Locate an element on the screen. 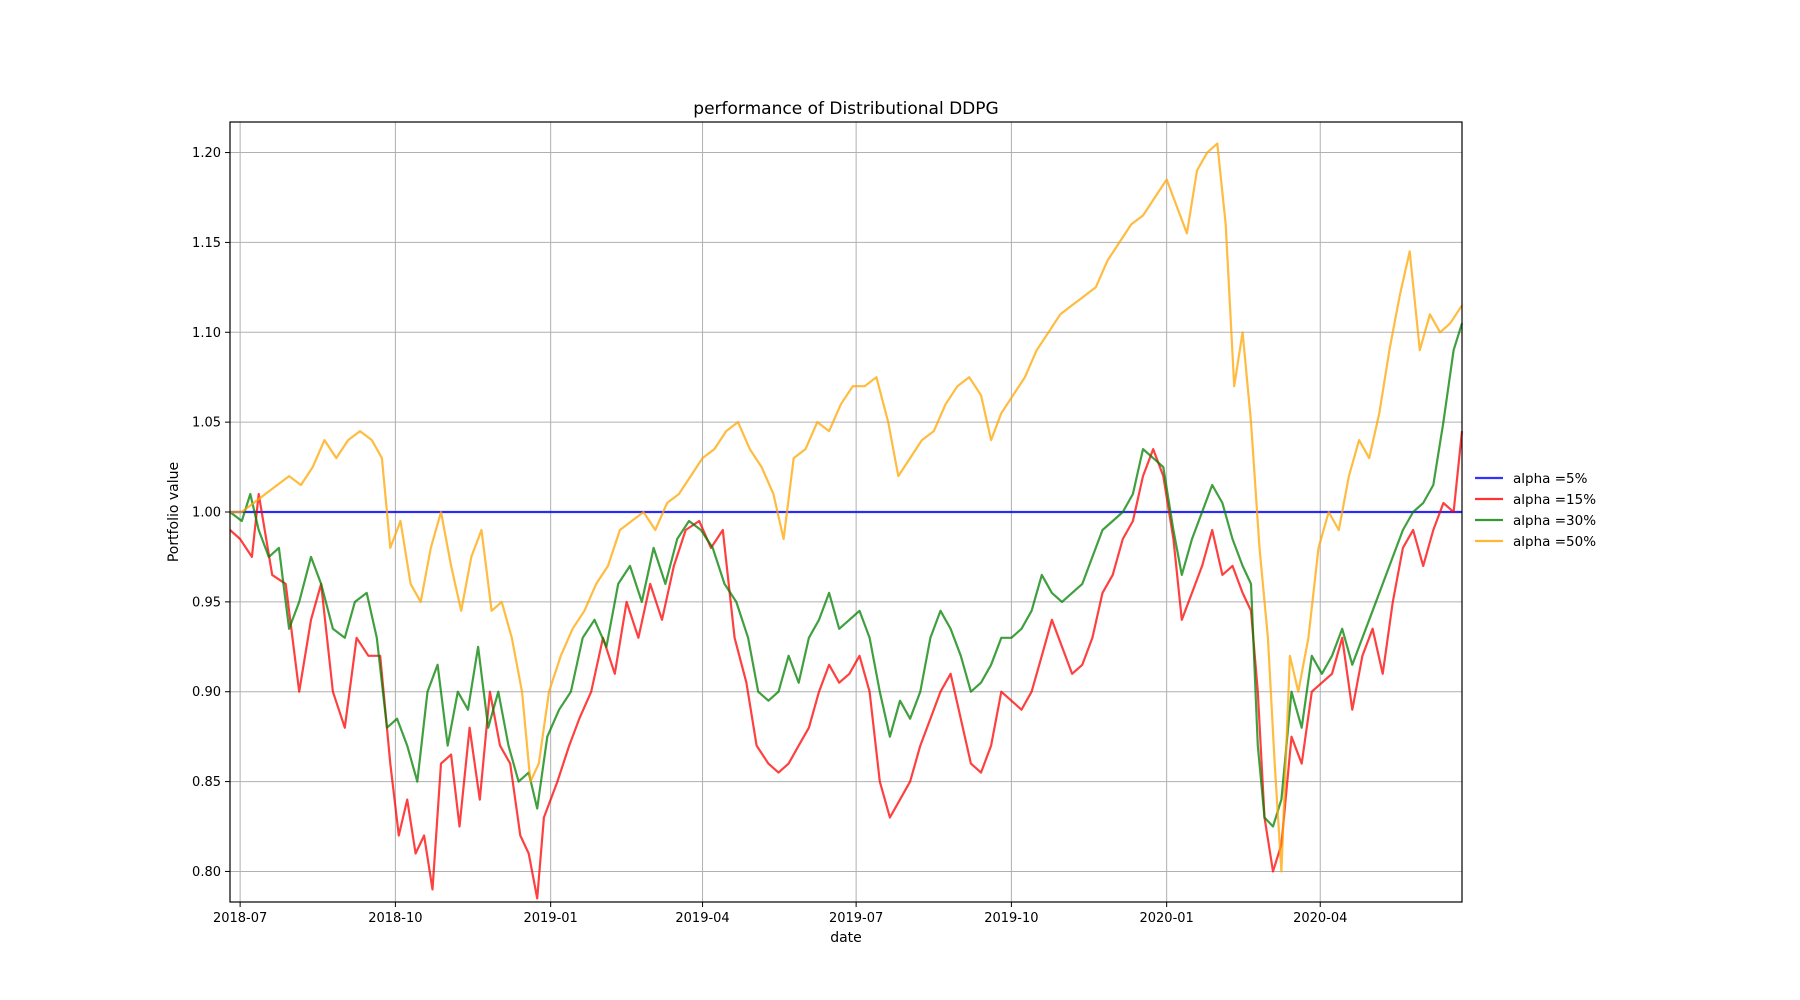 Image resolution: width=1800 pixels, height=1000 pixels. y-tick-label: 1.05 is located at coordinates (206, 423).